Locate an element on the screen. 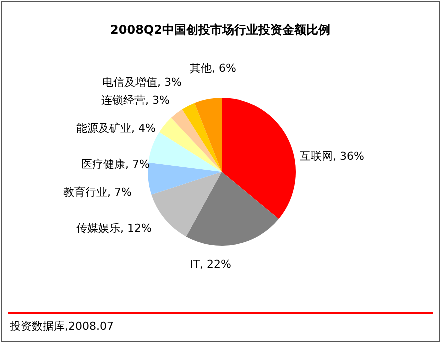 The height and width of the screenshot is (343, 441). slice-label: 连锁经营, 3% is located at coordinates (136, 100).